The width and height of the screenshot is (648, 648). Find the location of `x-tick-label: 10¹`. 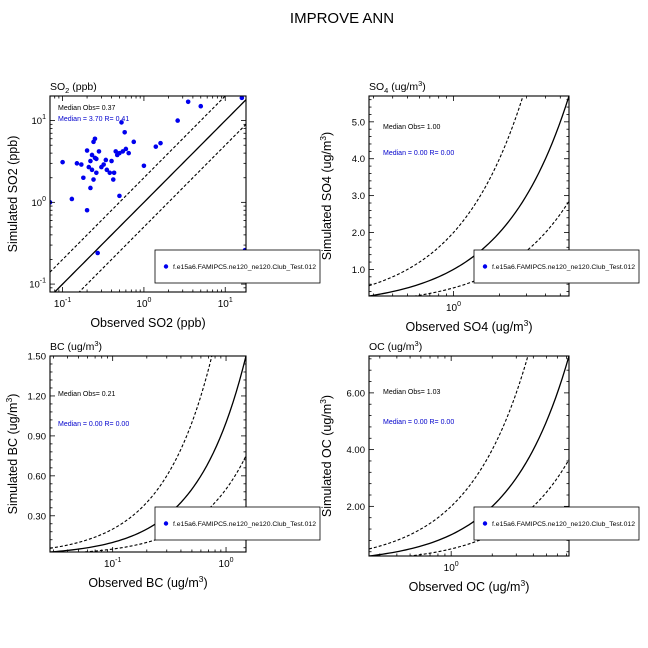

x-tick-label: 10¹ is located at coordinates (225, 303).